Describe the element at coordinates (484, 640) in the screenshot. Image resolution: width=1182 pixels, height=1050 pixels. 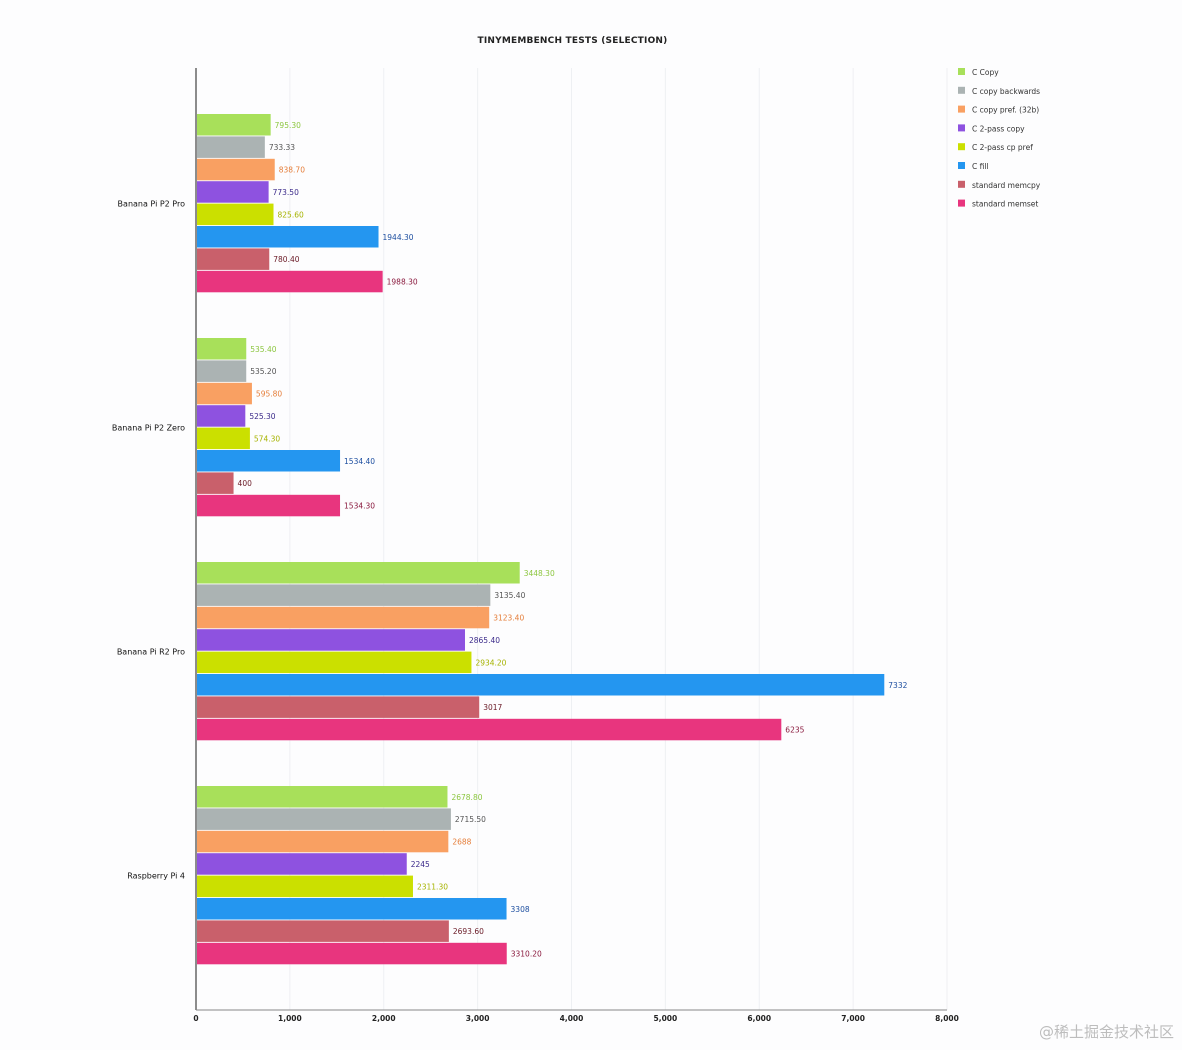
I see `data-label: 2865.40` at that location.